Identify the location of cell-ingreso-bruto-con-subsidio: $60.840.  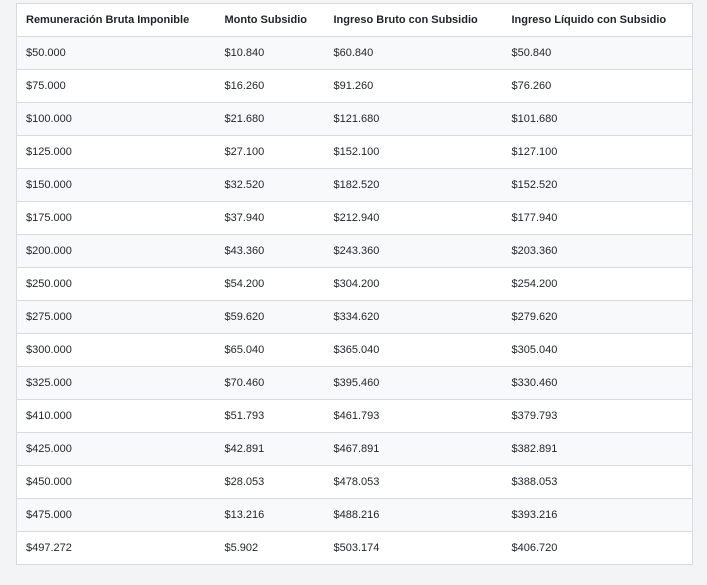
(413, 53).